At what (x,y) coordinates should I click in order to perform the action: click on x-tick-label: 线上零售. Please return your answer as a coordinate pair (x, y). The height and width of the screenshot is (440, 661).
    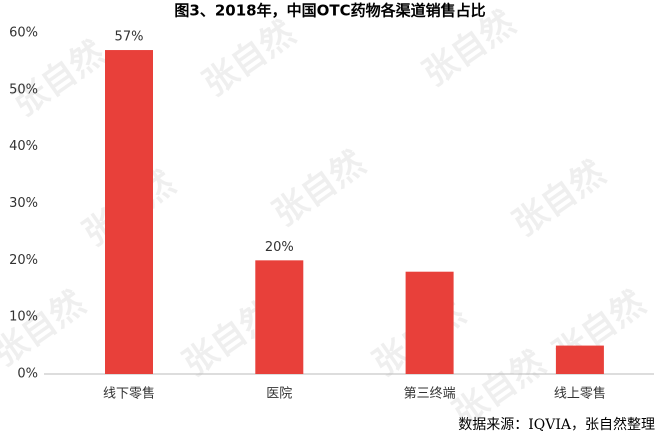
    Looking at the image, I should click on (580, 394).